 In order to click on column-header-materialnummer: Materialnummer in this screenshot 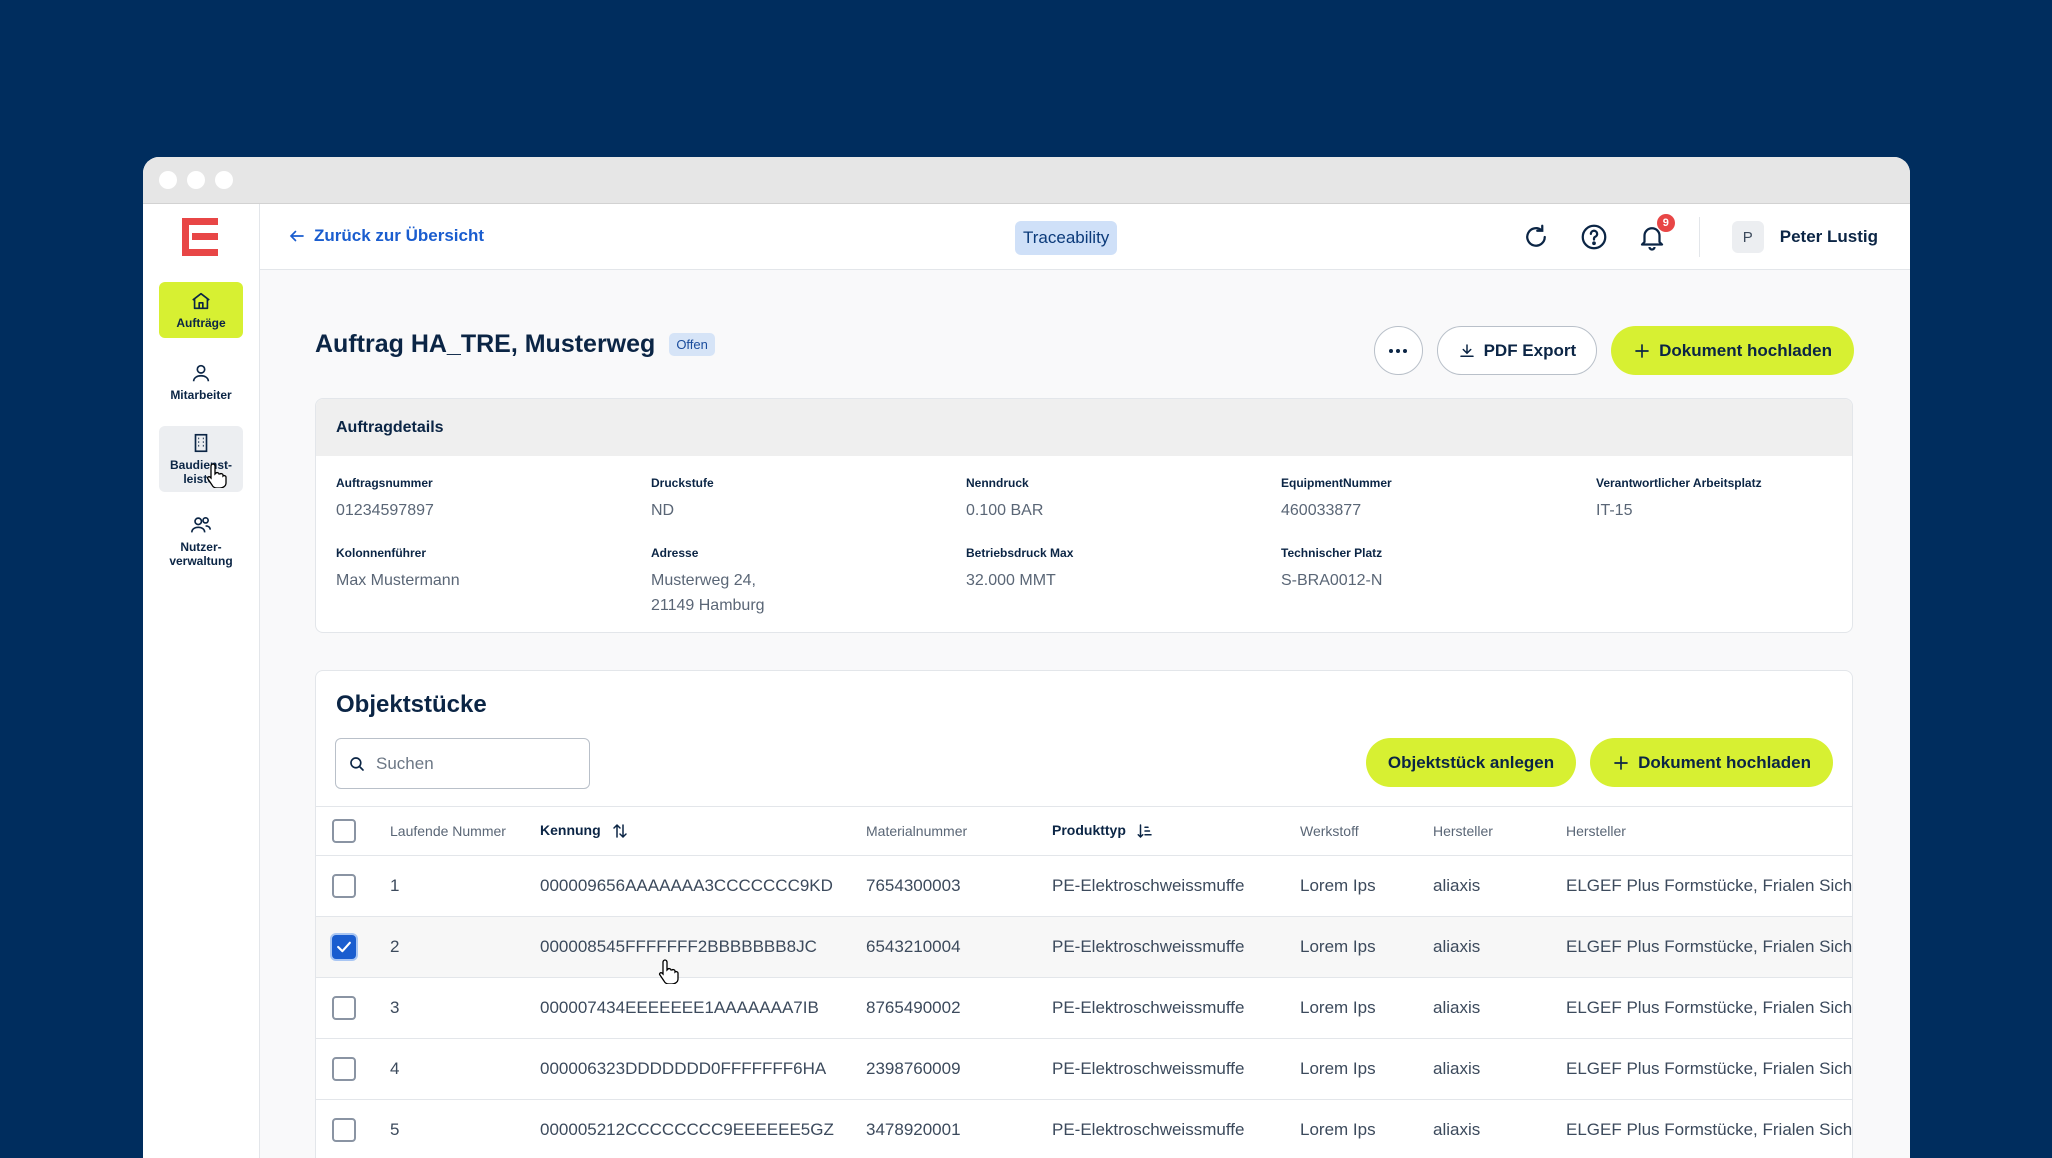, I will do `click(959, 831)`.